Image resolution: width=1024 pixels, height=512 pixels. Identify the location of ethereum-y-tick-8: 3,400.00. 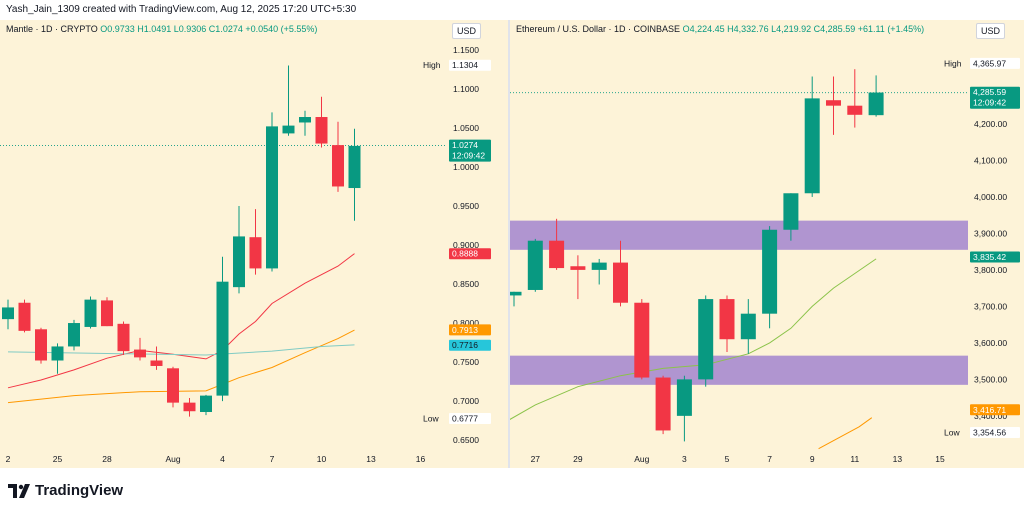
(990, 416).